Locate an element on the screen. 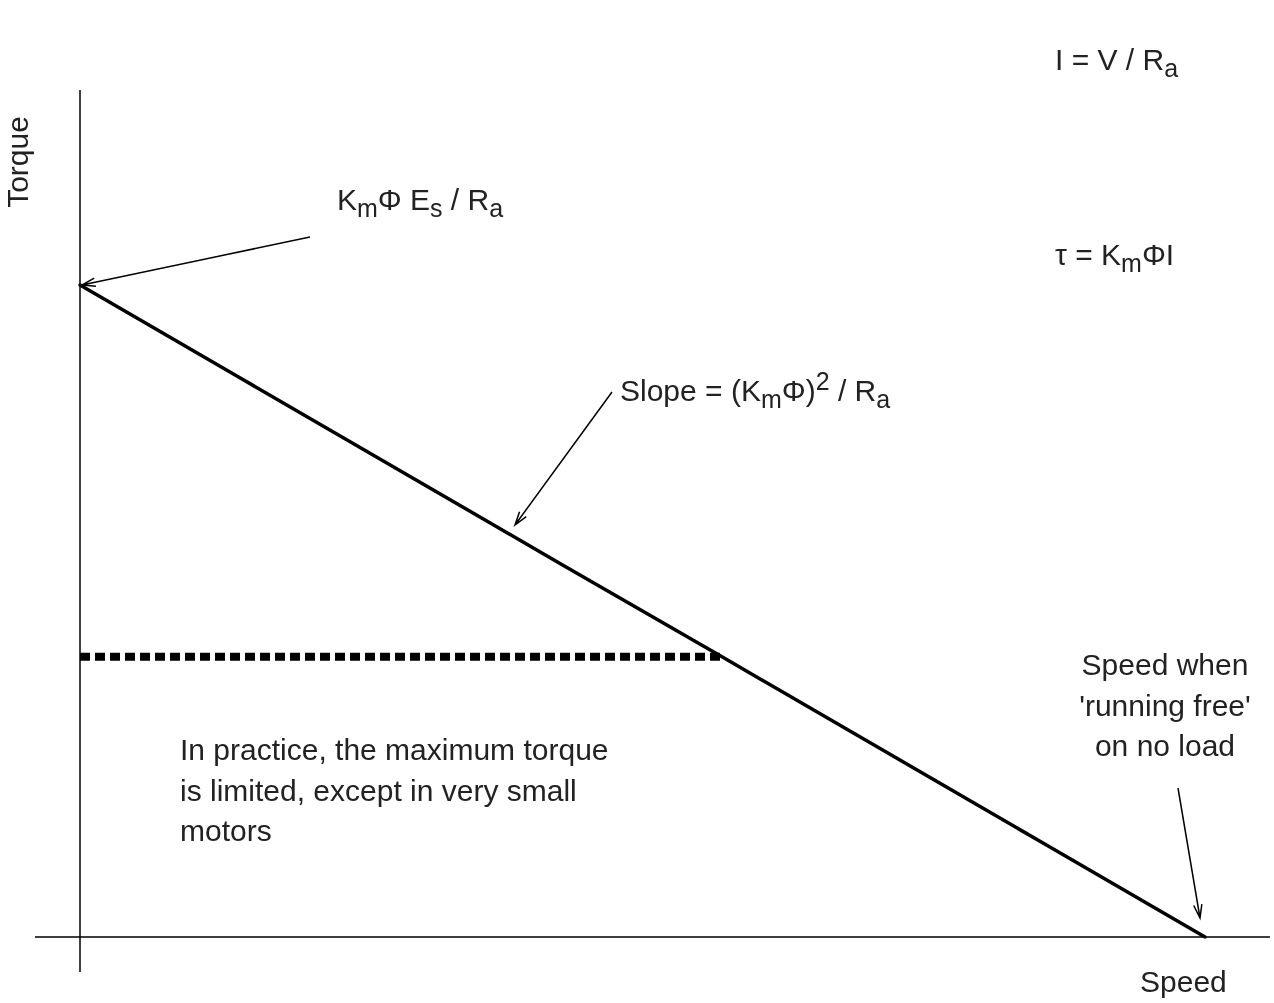  annotation: Slope = (K$_{m}$Φ)$^{2}$ / R$_{a}$ is located at coordinates (756, 390).